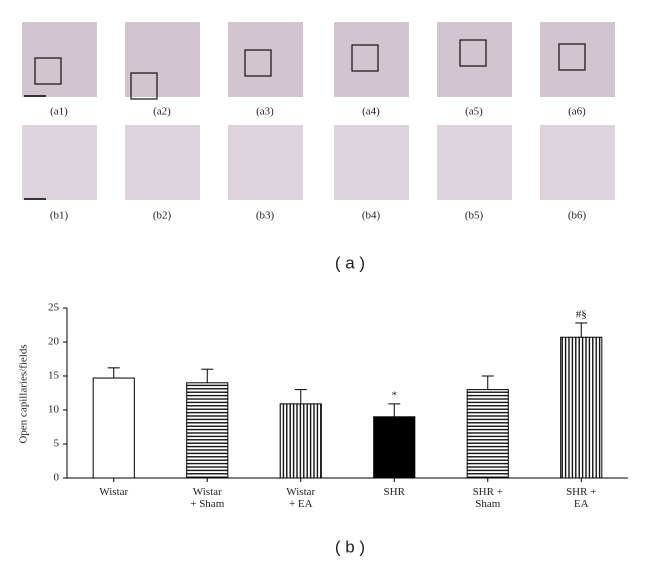  Describe the element at coordinates (474, 216) in the screenshot. I see `micrograph-label: (b5)` at that location.